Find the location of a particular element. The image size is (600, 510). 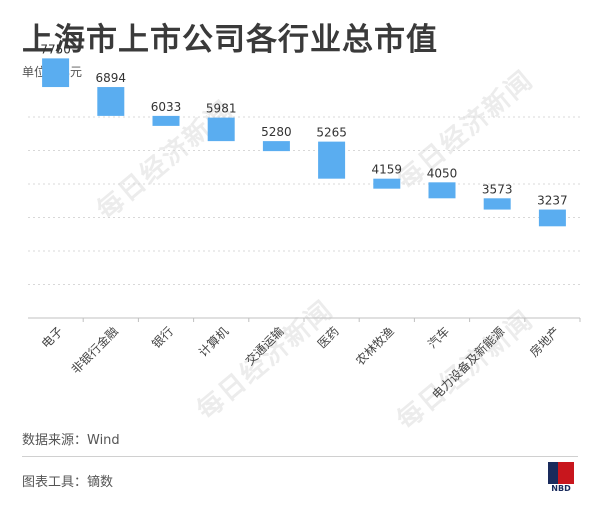

data-label: 5981 is located at coordinates (221, 109).